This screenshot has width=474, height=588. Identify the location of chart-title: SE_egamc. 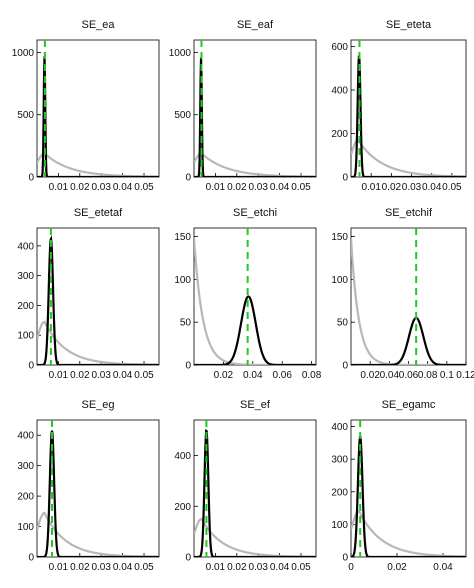
(409, 405).